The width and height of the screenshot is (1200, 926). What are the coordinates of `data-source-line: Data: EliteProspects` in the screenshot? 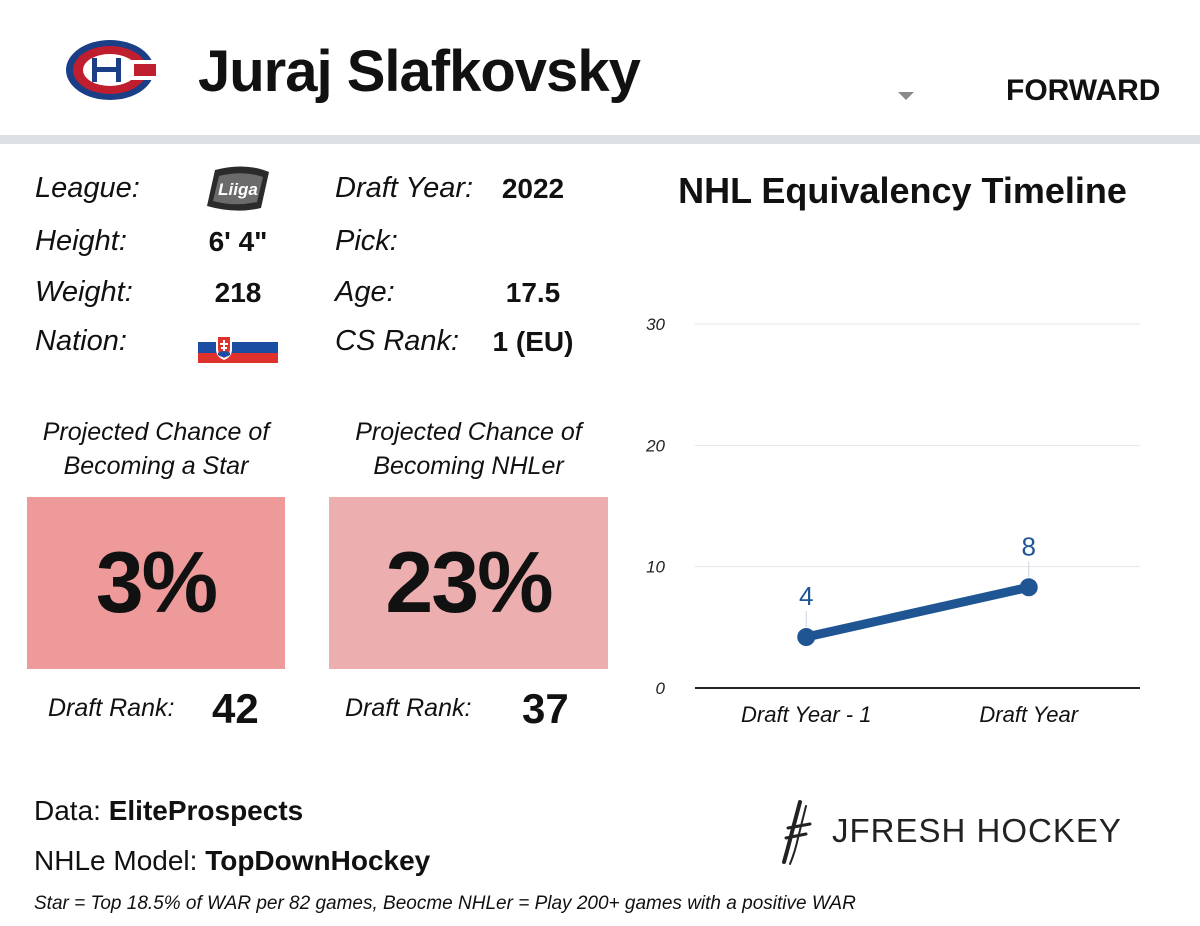 It's located at (168, 811).